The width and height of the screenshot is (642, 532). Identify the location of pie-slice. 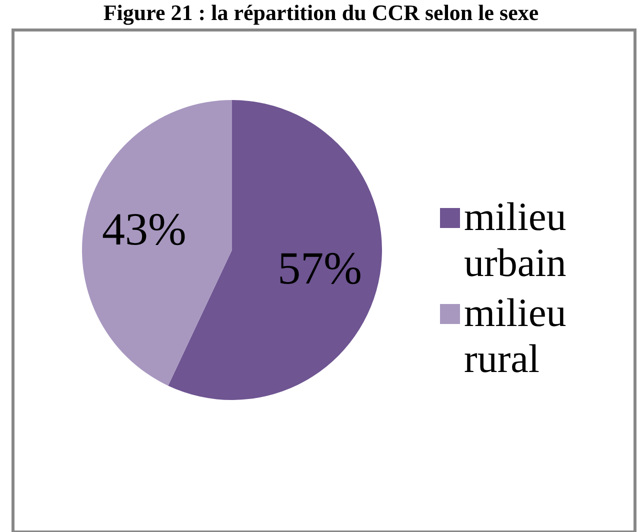
(157, 243).